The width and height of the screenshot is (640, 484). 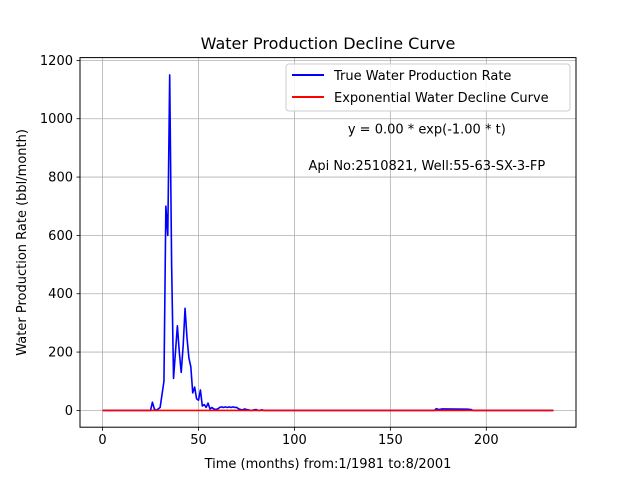 I want to click on annotation-well: Api No:2510821, Well:55-63-SX-3-FP, so click(x=426, y=166).